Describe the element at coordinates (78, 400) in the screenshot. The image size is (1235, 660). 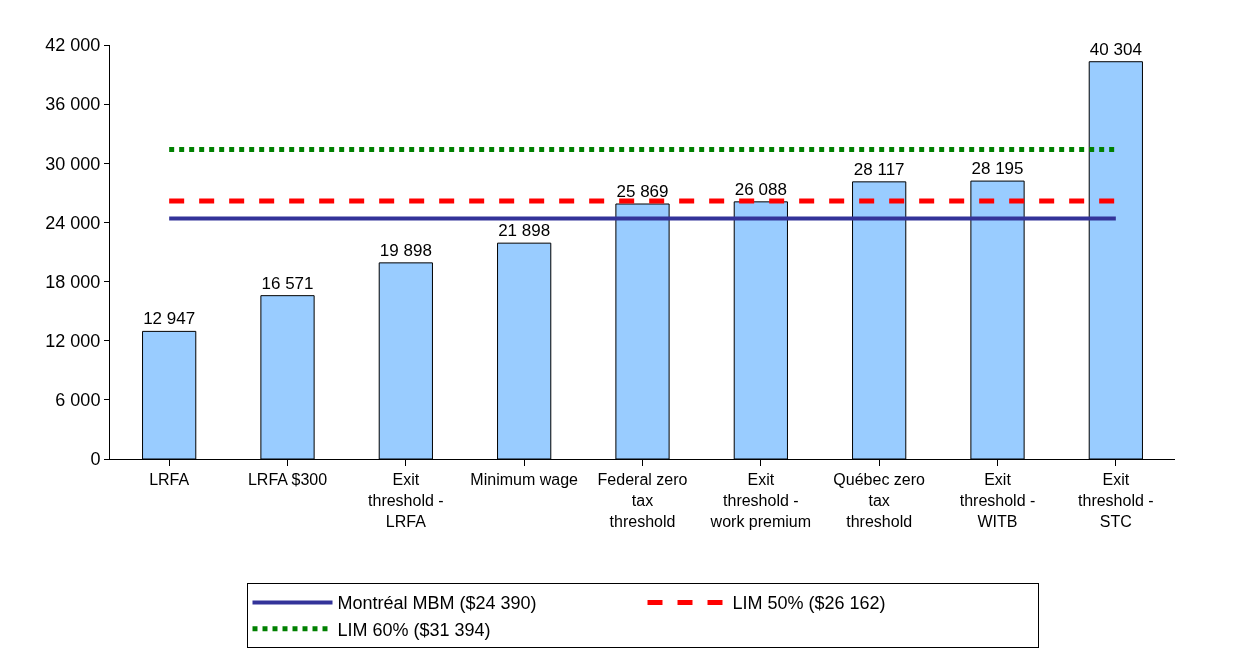
I see `y-tick-label: 6 000` at that location.